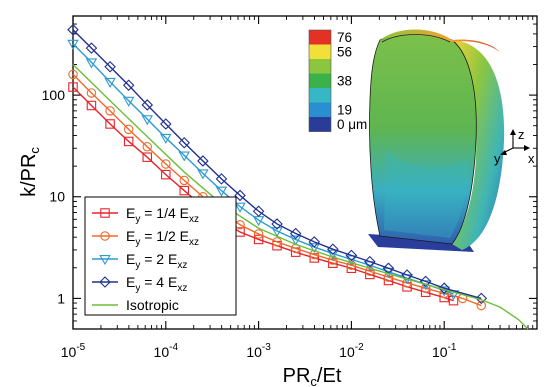  Describe the element at coordinates (344, 52) in the screenshot. I see `colorbar-label: 56` at that location.